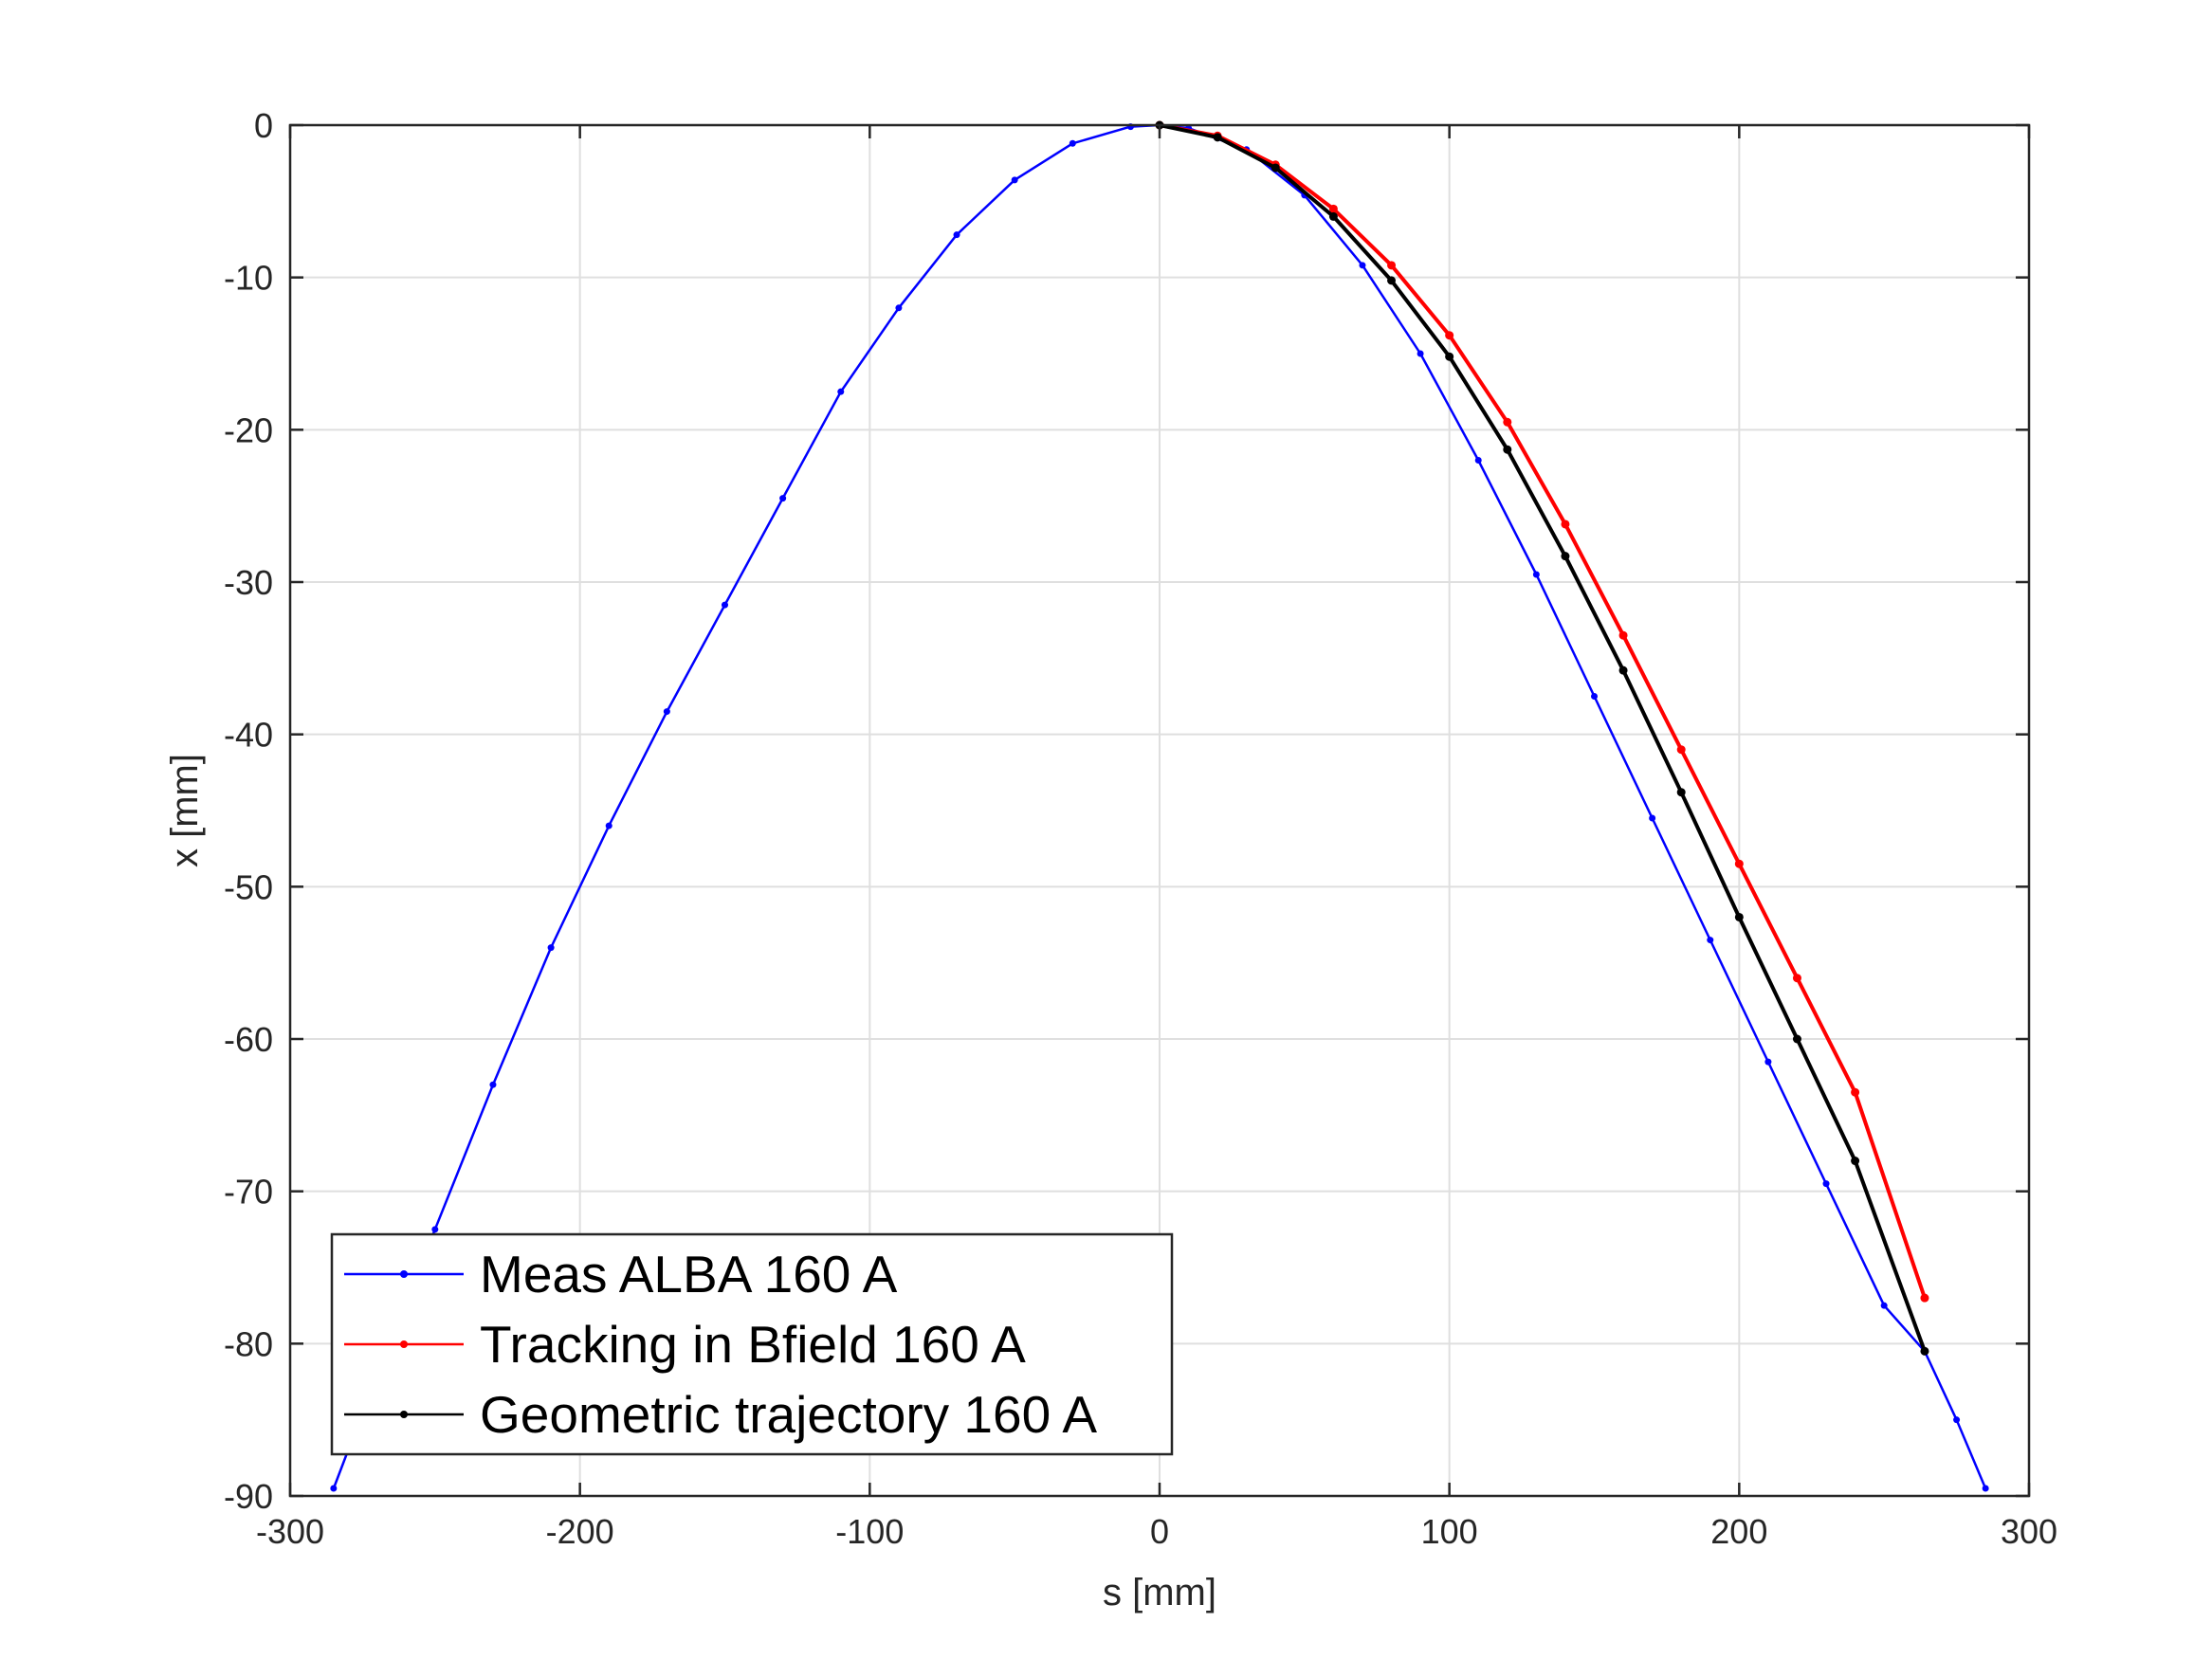 This screenshot has width=2212, height=1659. What do you see at coordinates (1159, 1531) in the screenshot?
I see `x-tick-label: 0` at bounding box center [1159, 1531].